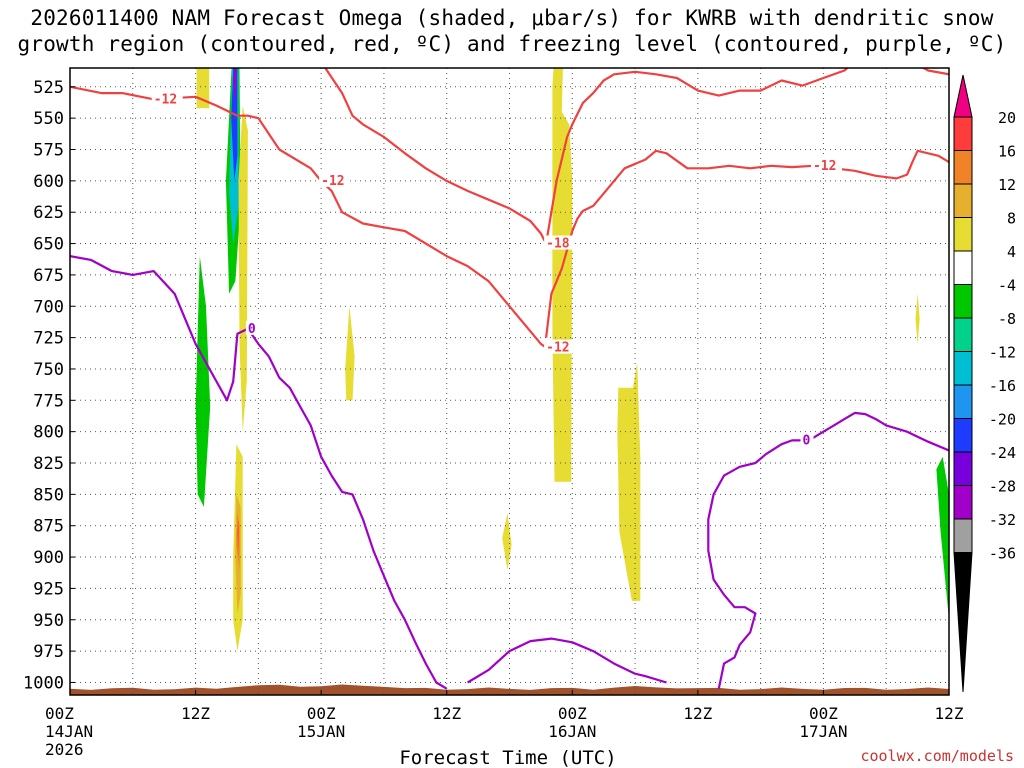 This screenshot has width=1024, height=768. What do you see at coordinates (1002, 554) in the screenshot?
I see `colorbar-label-14: -36` at bounding box center [1002, 554].